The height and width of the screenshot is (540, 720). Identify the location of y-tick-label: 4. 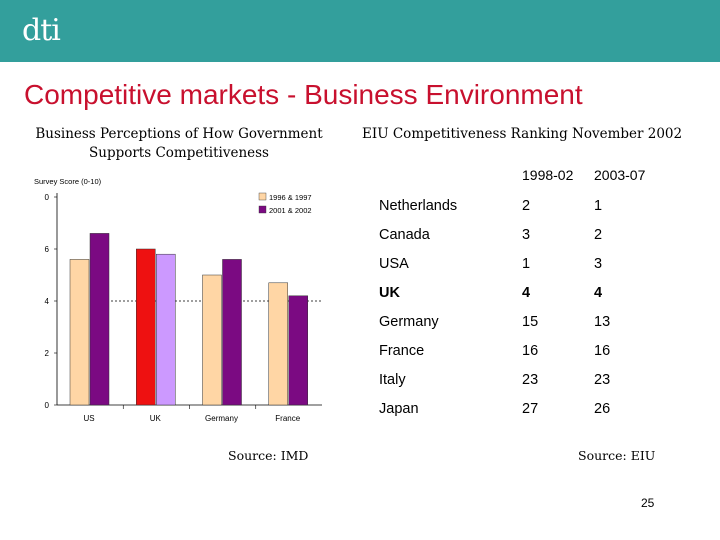
(47, 301).